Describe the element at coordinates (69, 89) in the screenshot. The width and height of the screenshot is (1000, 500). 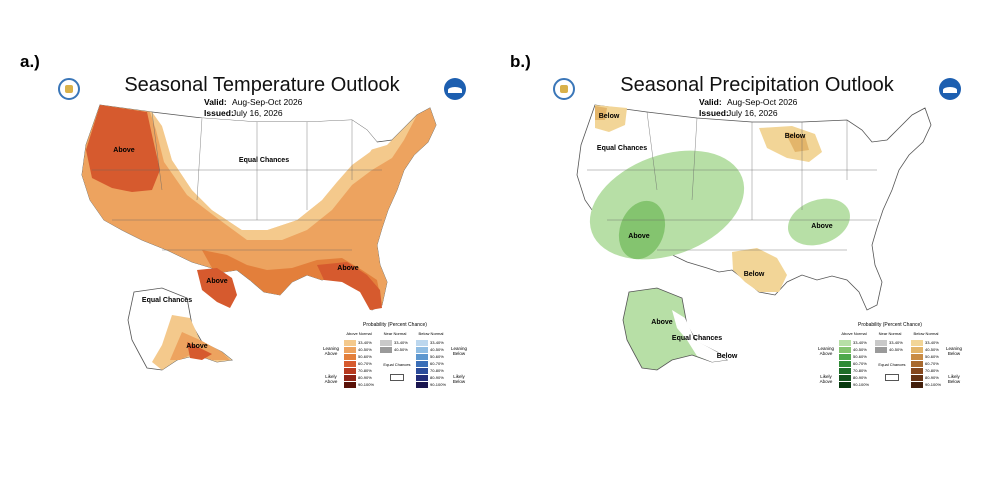
I see `commerce-seal-icon` at that location.